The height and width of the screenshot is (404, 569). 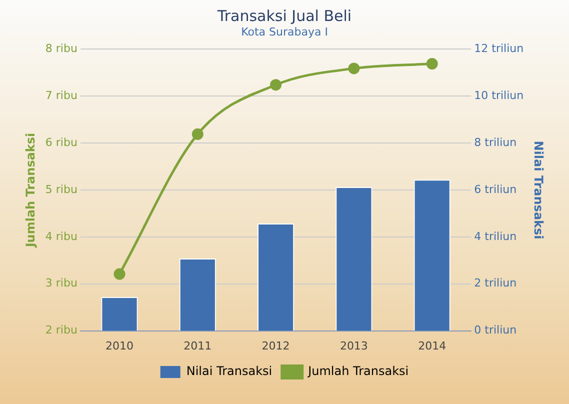 I want to click on y-tick-label: 3 ribu, so click(x=61, y=283).